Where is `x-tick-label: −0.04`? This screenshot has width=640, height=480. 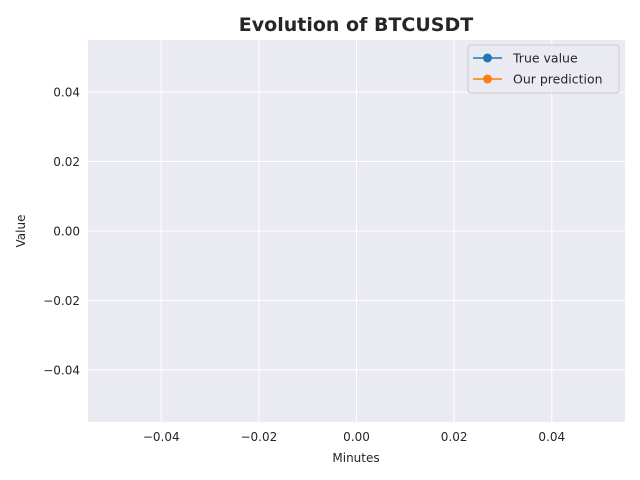 x-tick-label: −0.04 is located at coordinates (161, 437).